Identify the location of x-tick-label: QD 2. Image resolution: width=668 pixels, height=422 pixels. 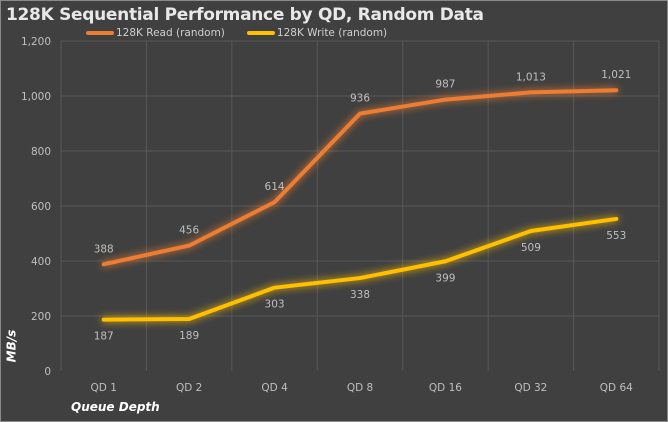
(189, 388).